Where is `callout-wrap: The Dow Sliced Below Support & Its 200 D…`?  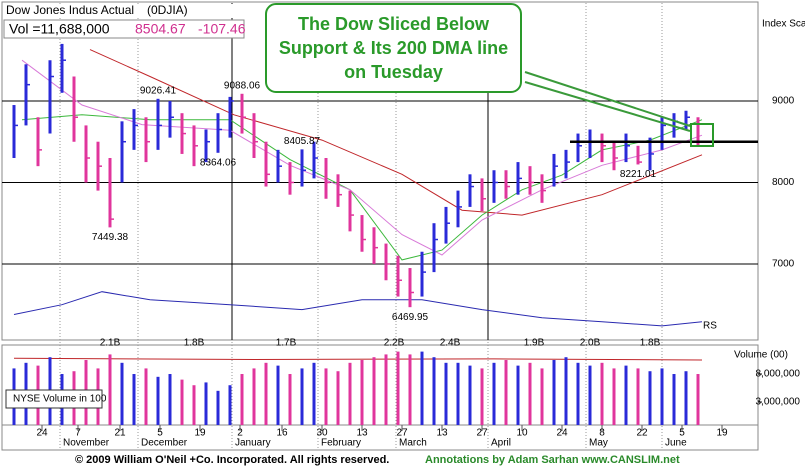 callout-wrap: The Dow Sliced Below Support & Its 200 D… is located at coordinates (393, 48).